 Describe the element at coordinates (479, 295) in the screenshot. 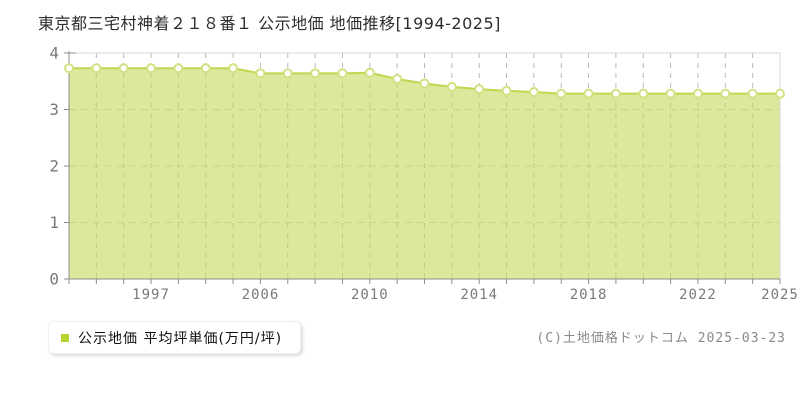

I see `x-tick-label: 2014` at that location.